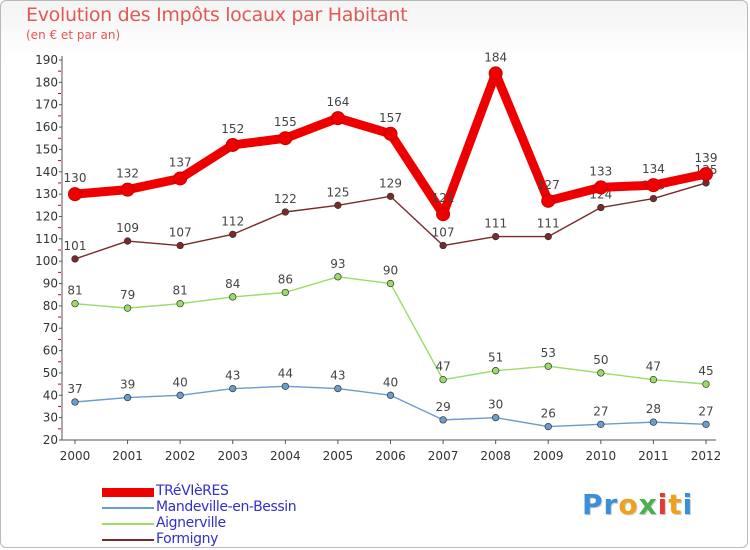 Image resolution: width=750 pixels, height=550 pixels. I want to click on data-label: 155, so click(285, 122).